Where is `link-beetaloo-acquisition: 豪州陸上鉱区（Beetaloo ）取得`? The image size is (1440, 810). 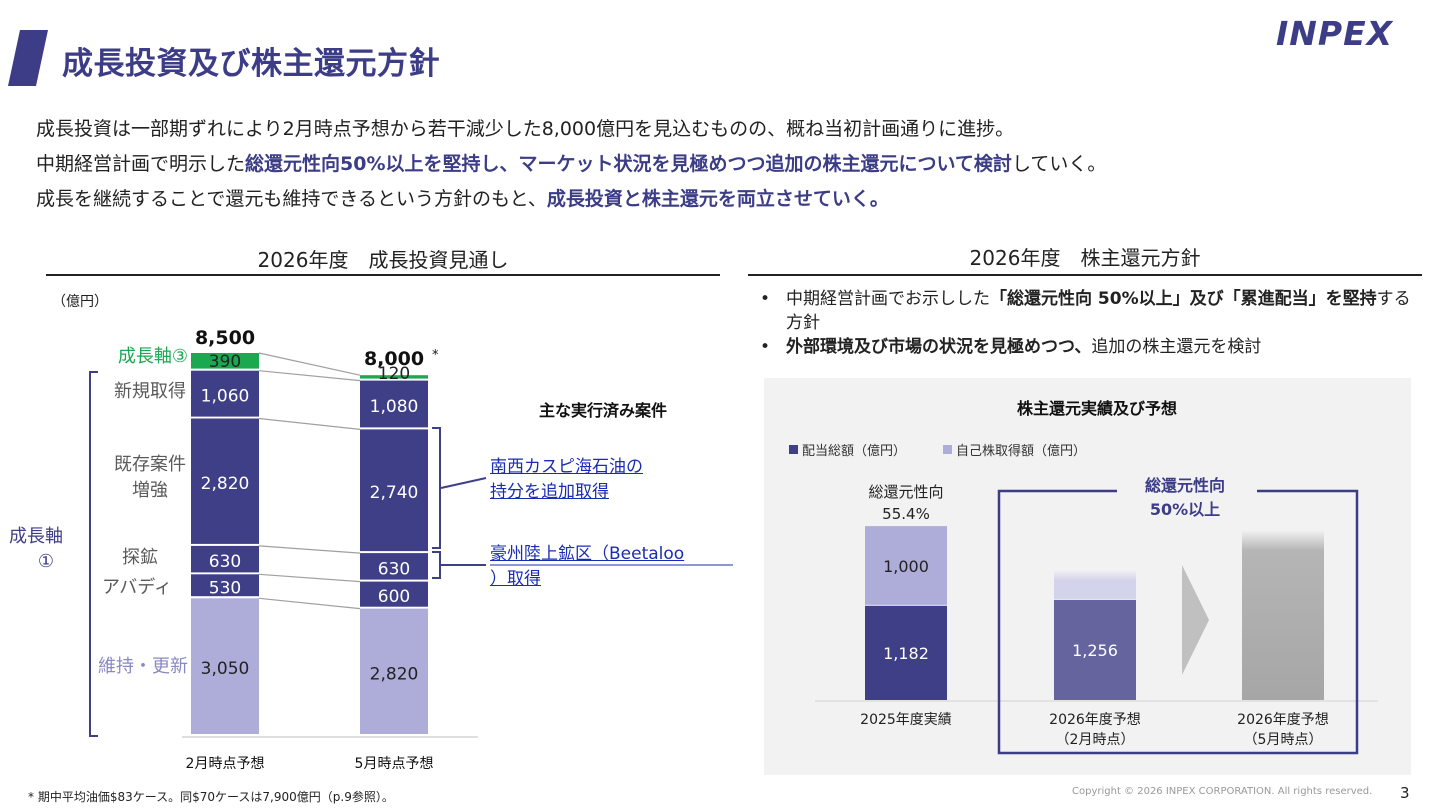 link-beetaloo-acquisition: 豪州陸上鉱区（Beetaloo ）取得 is located at coordinates (587, 566).